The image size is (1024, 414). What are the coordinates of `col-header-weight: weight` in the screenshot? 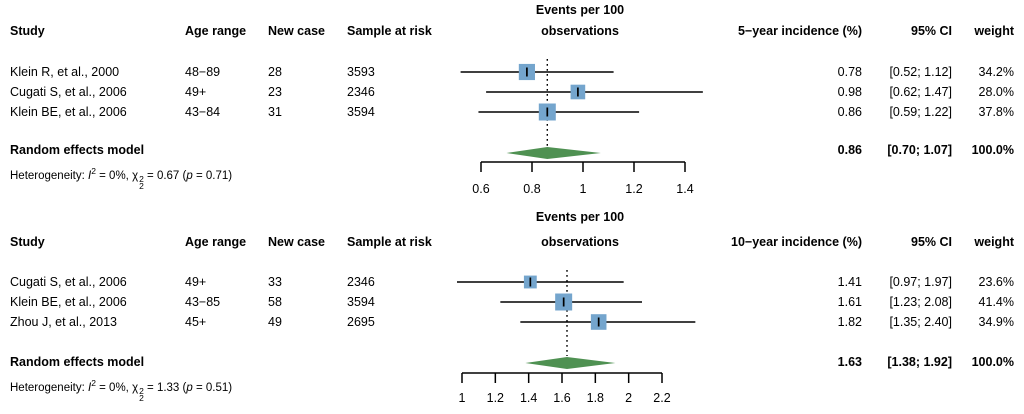 It's located at (994, 30).